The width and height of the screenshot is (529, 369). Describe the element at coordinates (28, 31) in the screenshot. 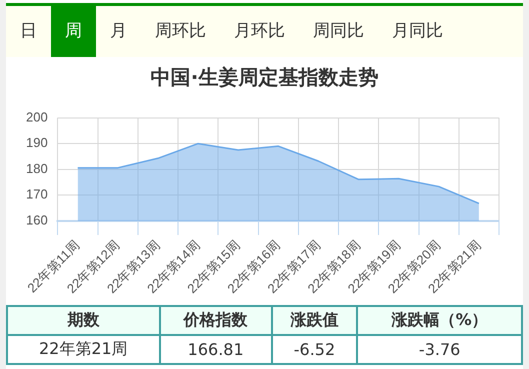

I see `text: 日` at that location.